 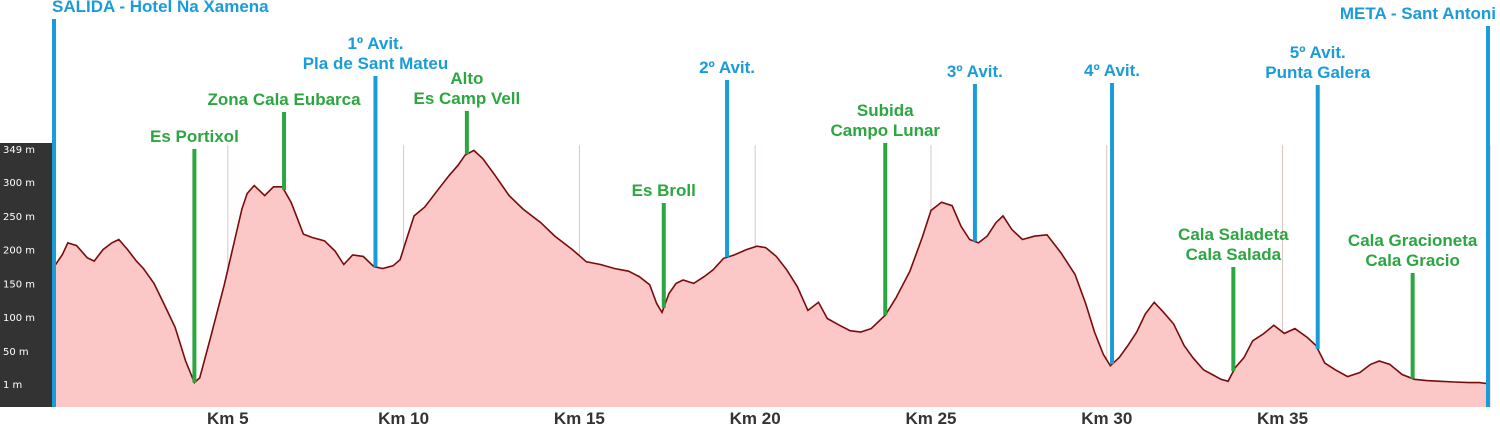 What do you see at coordinates (12, 385) in the screenshot?
I see `y-tick-label: 1 m` at bounding box center [12, 385].